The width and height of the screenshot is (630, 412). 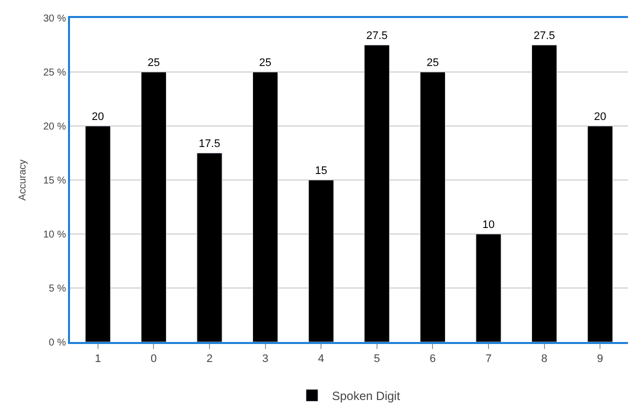 I want to click on y-tick-label: 25 %, so click(x=54, y=73).